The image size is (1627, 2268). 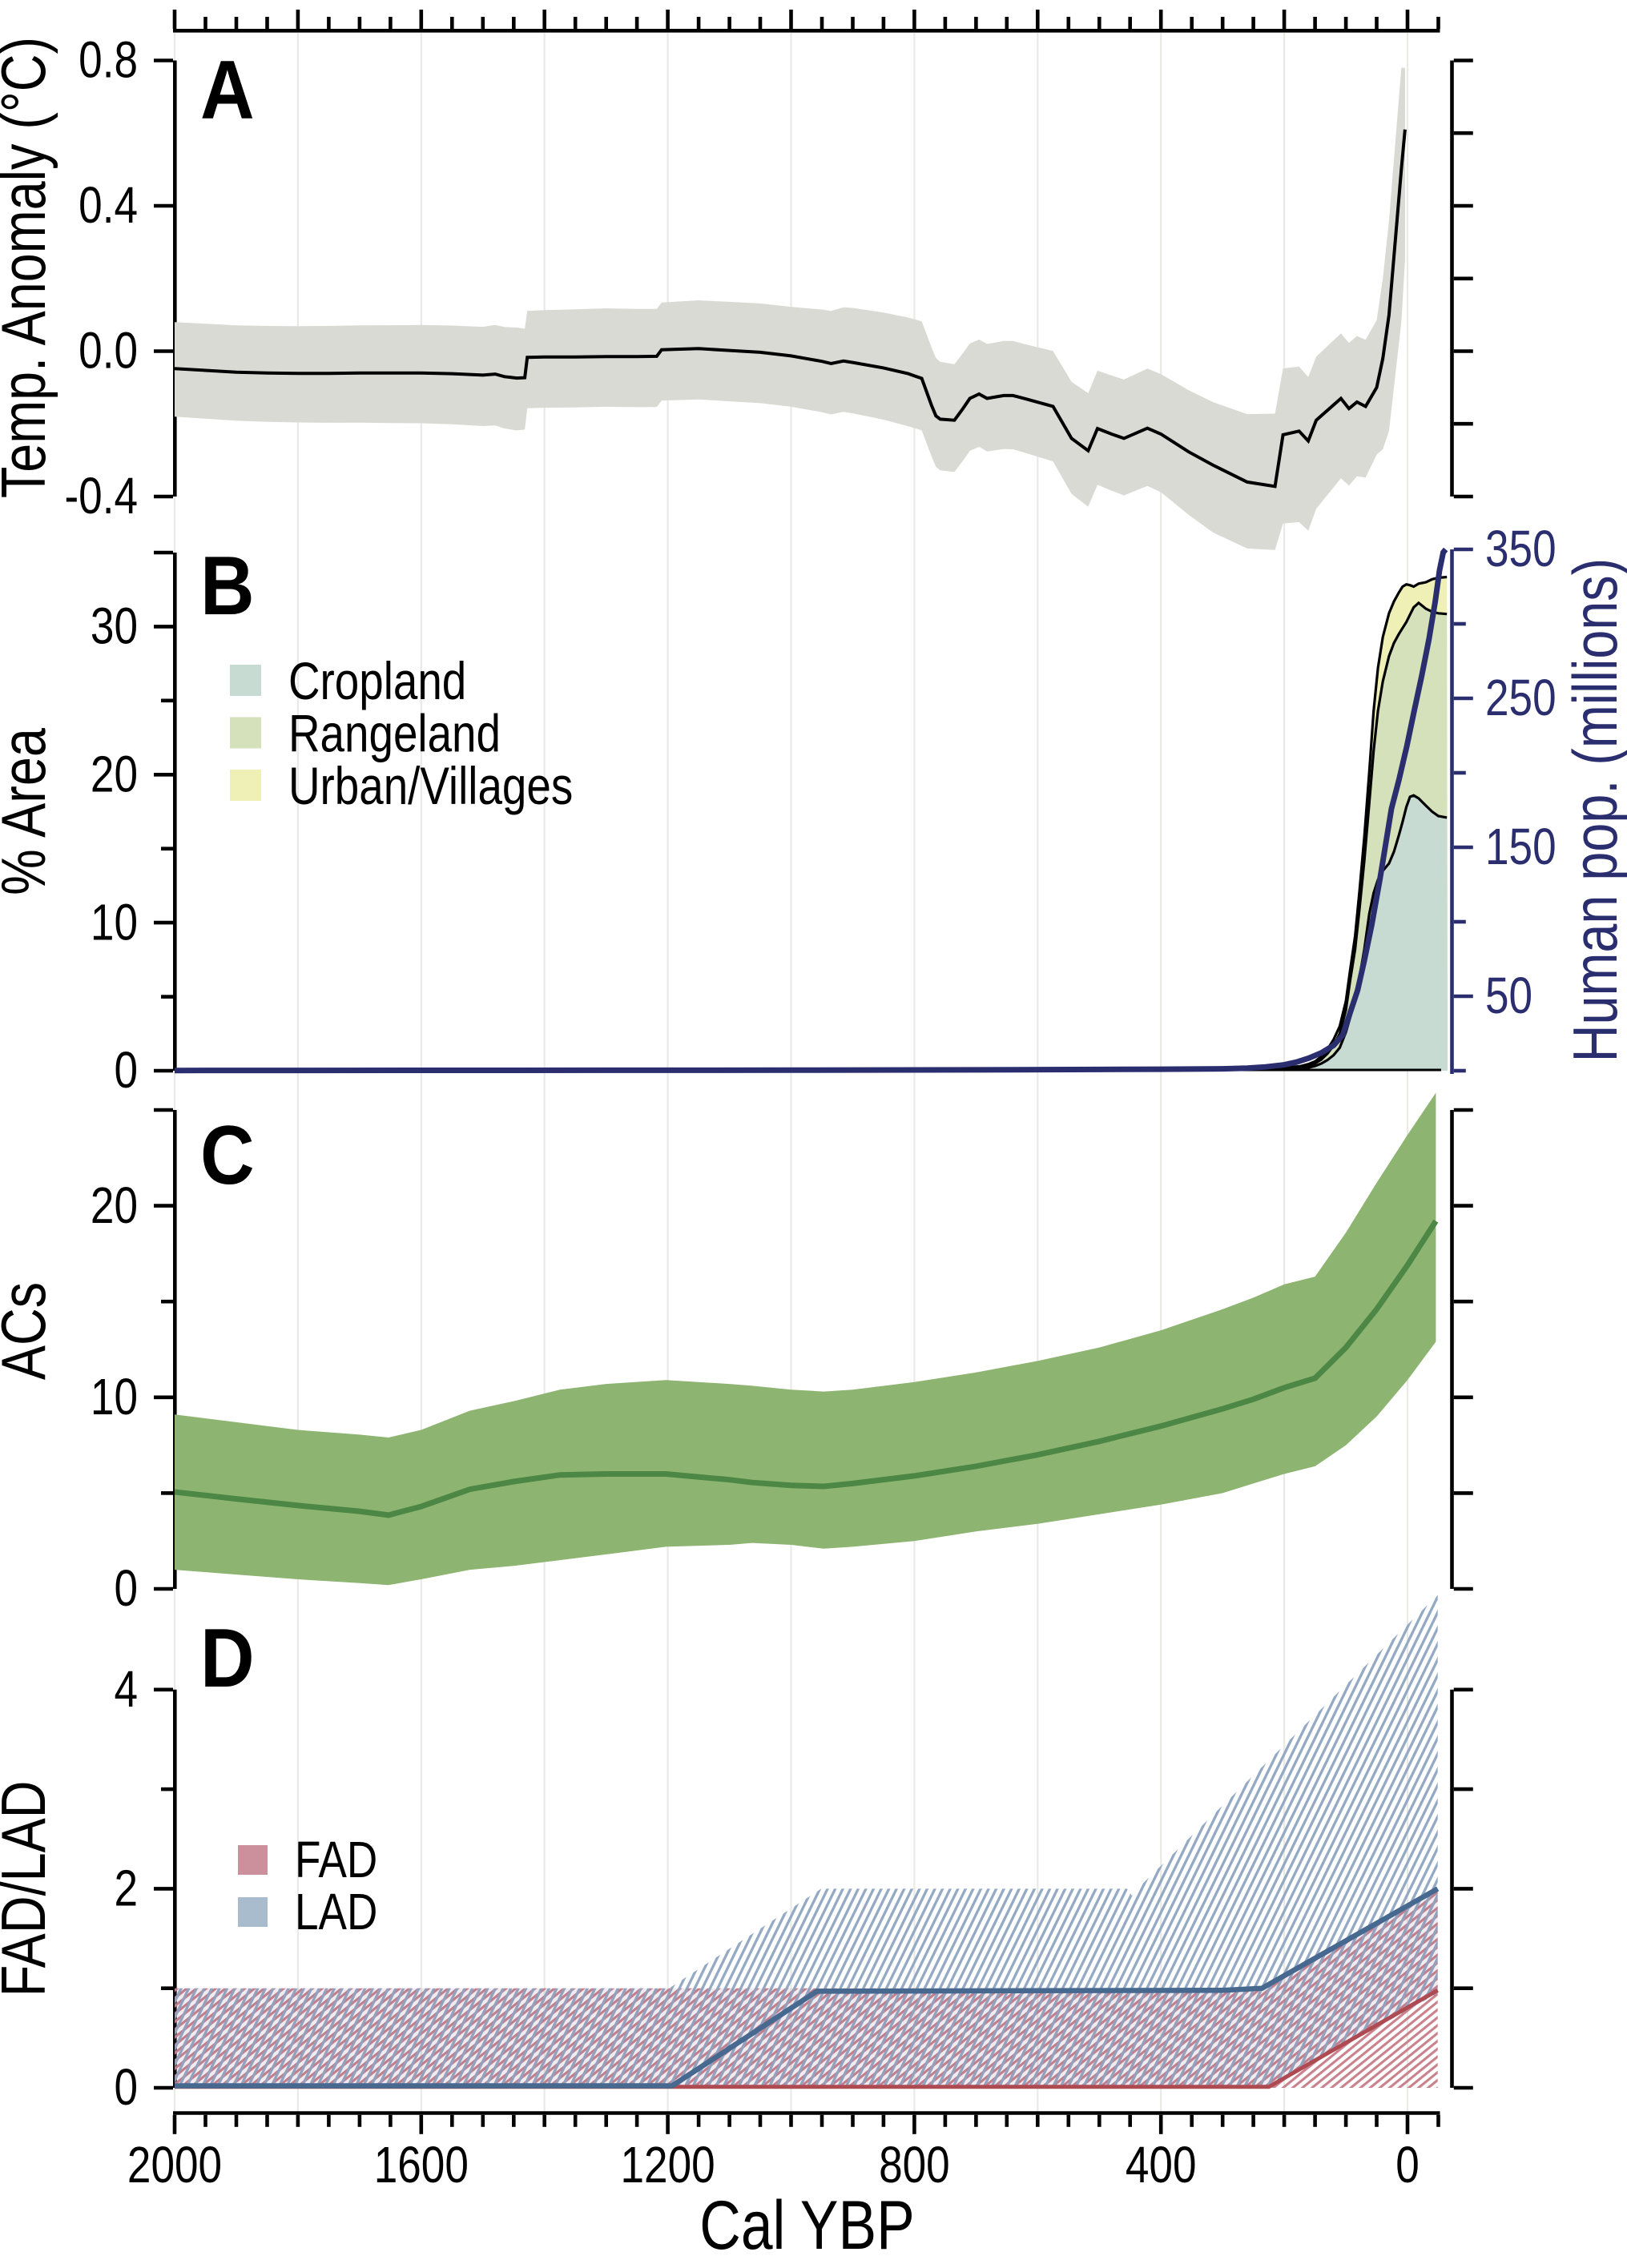 I want to click on svg-text: FAD/LAD, so click(x=30, y=1889).